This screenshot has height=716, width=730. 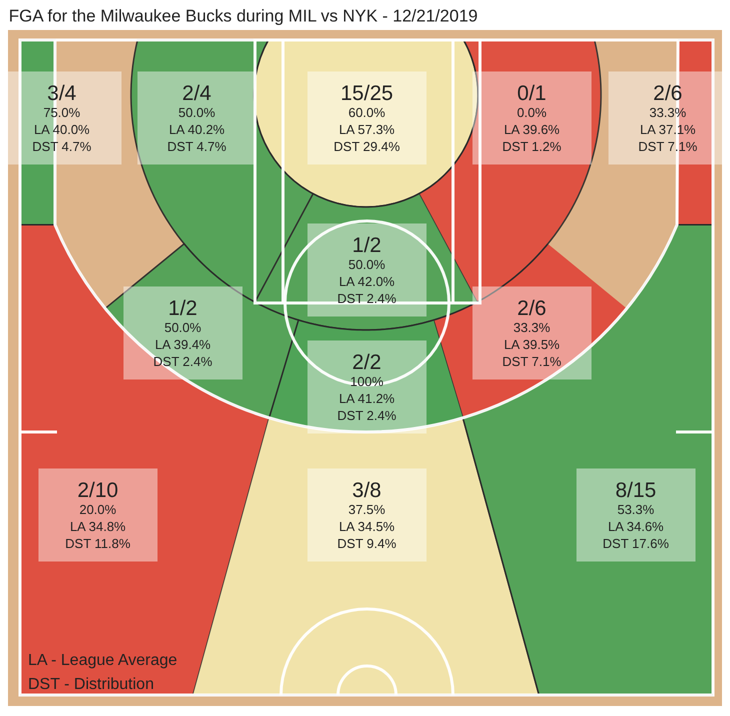 What do you see at coordinates (532, 118) in the screenshot?
I see `data-label: 0/1 0.0% LA 39.6% DST 1.2%` at bounding box center [532, 118].